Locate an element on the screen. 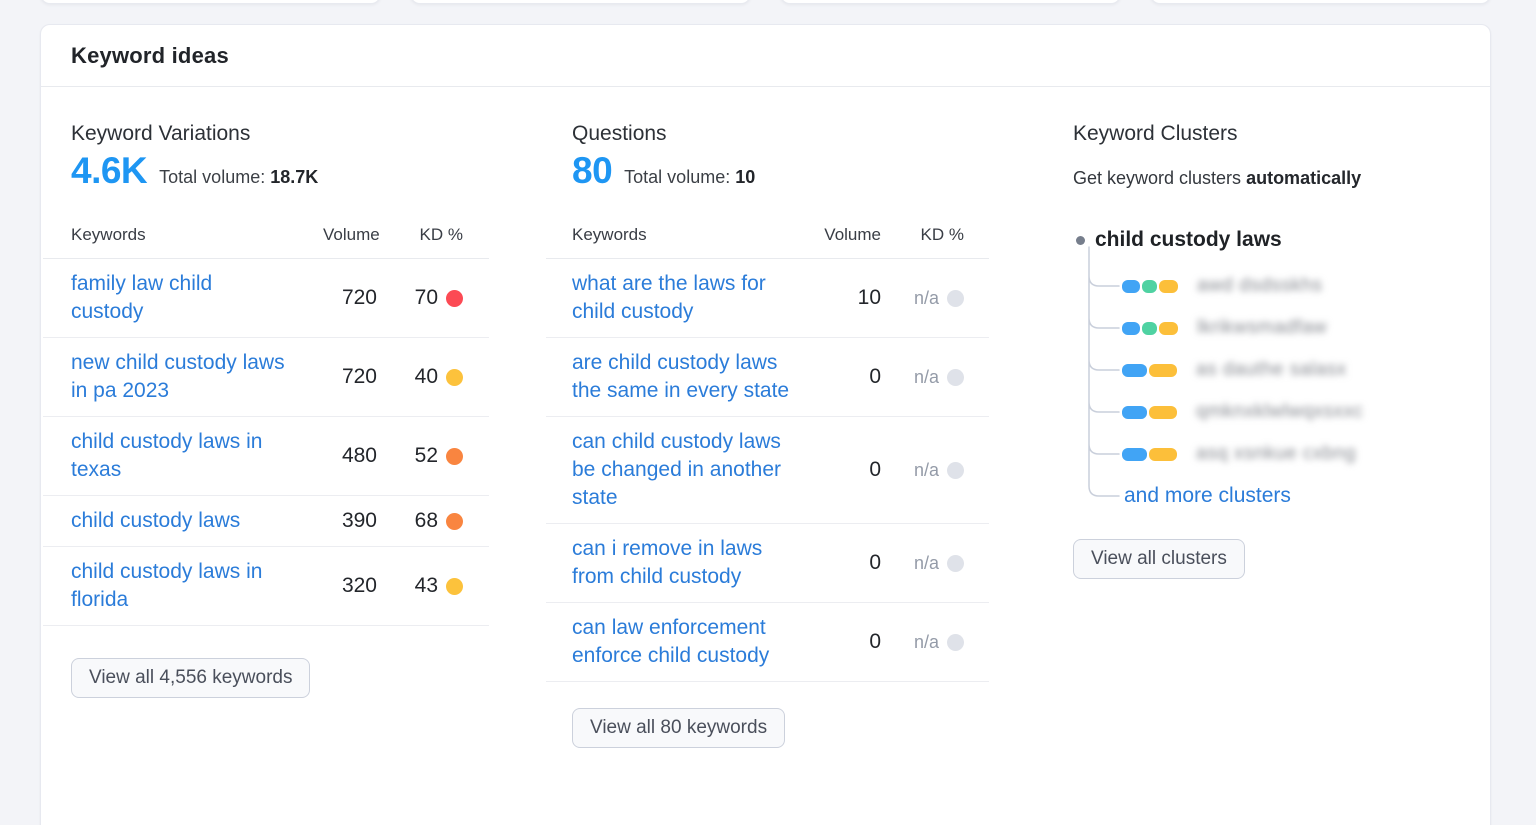 The height and width of the screenshot is (825, 1536). total-volume-value: 18.7K is located at coordinates (294, 177).